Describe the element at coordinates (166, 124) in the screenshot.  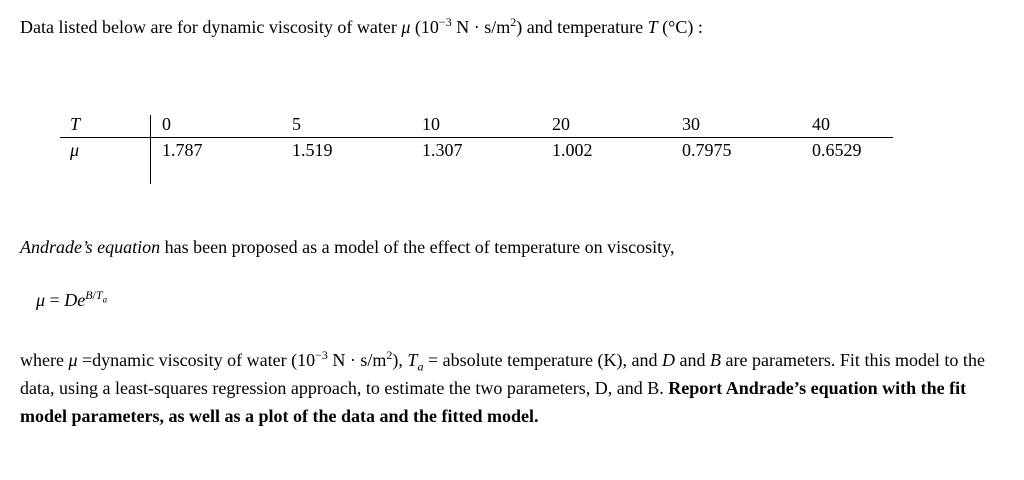
I see `table-cell: 0` at that location.